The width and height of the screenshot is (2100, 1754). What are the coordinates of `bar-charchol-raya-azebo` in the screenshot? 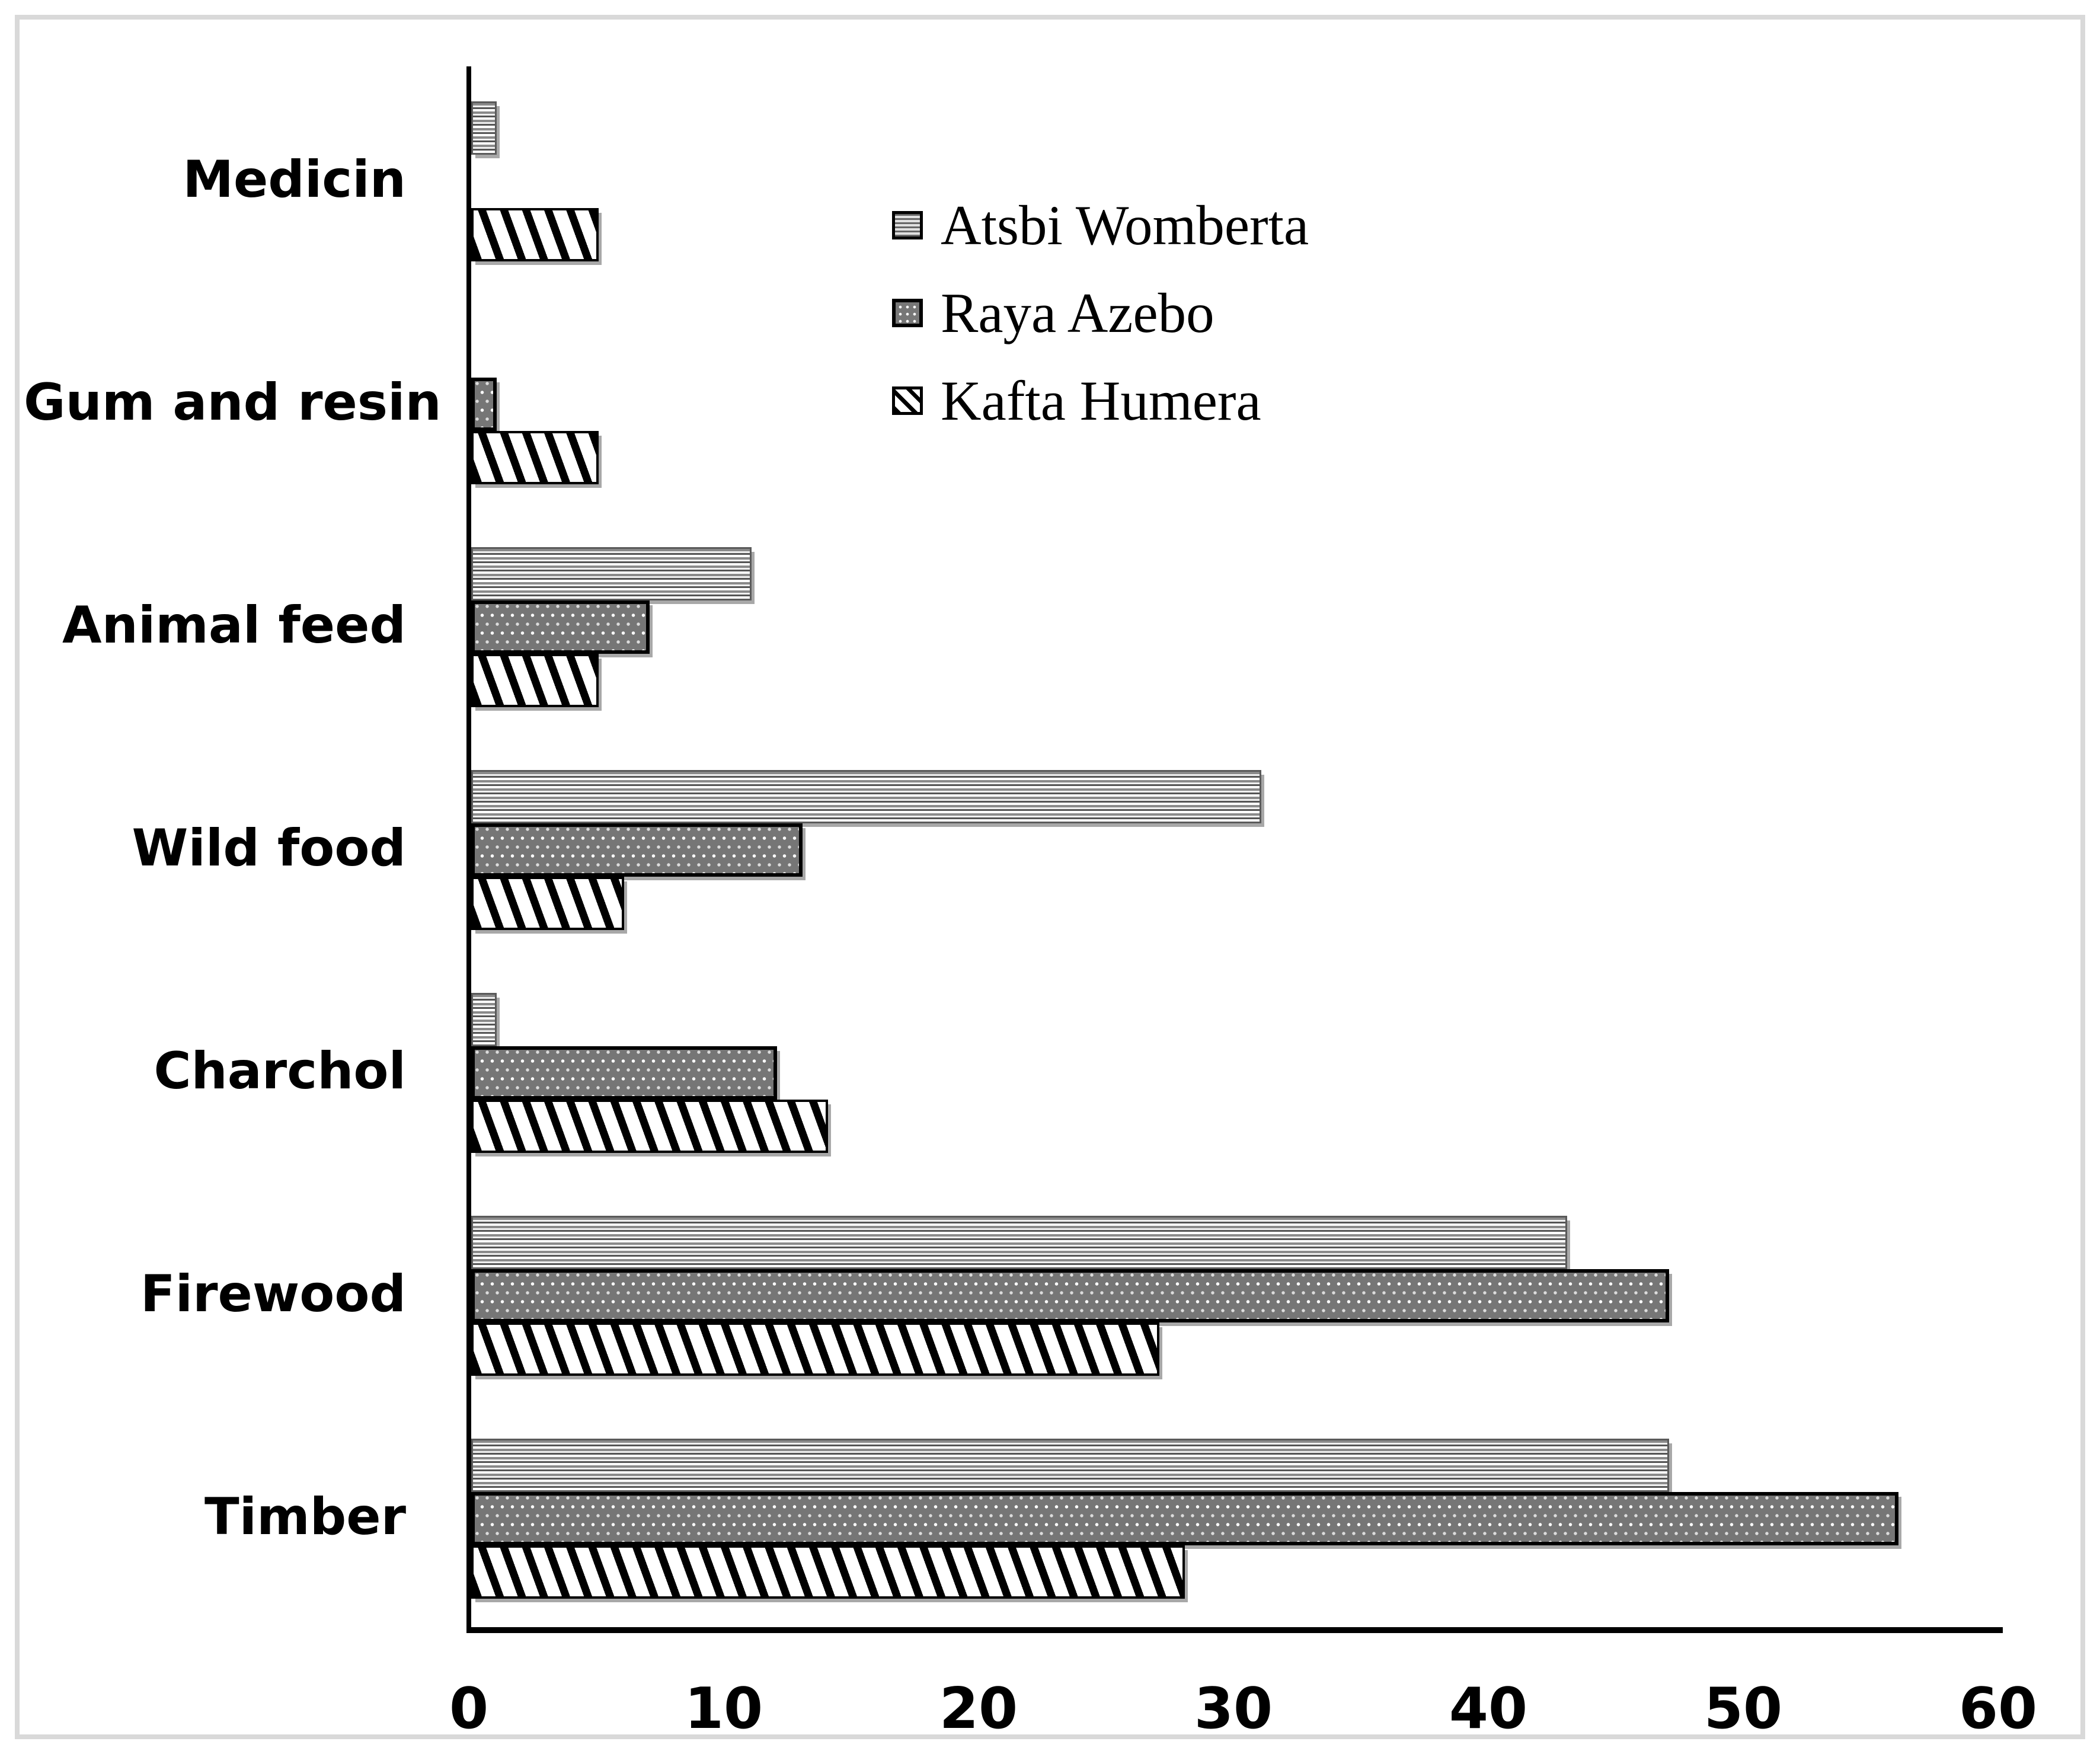 It's located at (624, 1073).